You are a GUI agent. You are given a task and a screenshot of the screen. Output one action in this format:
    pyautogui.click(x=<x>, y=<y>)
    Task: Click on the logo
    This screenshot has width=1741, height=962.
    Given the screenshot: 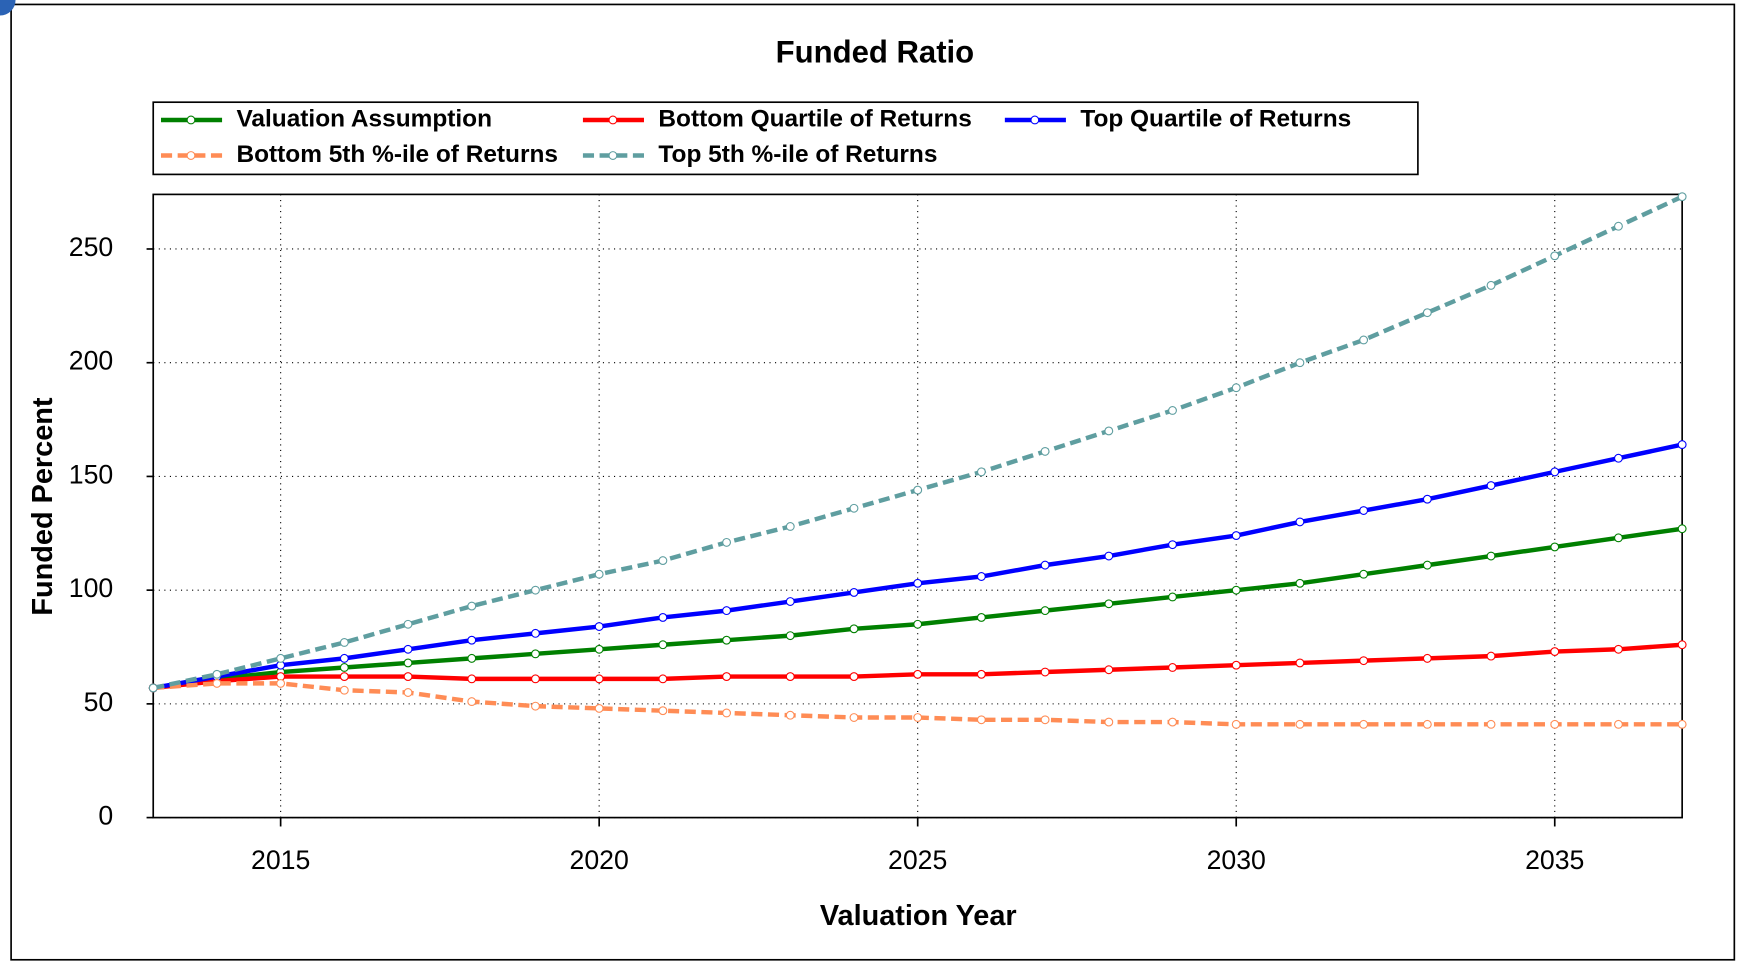 What is the action you would take?
    pyautogui.click(x=8, y=8)
    